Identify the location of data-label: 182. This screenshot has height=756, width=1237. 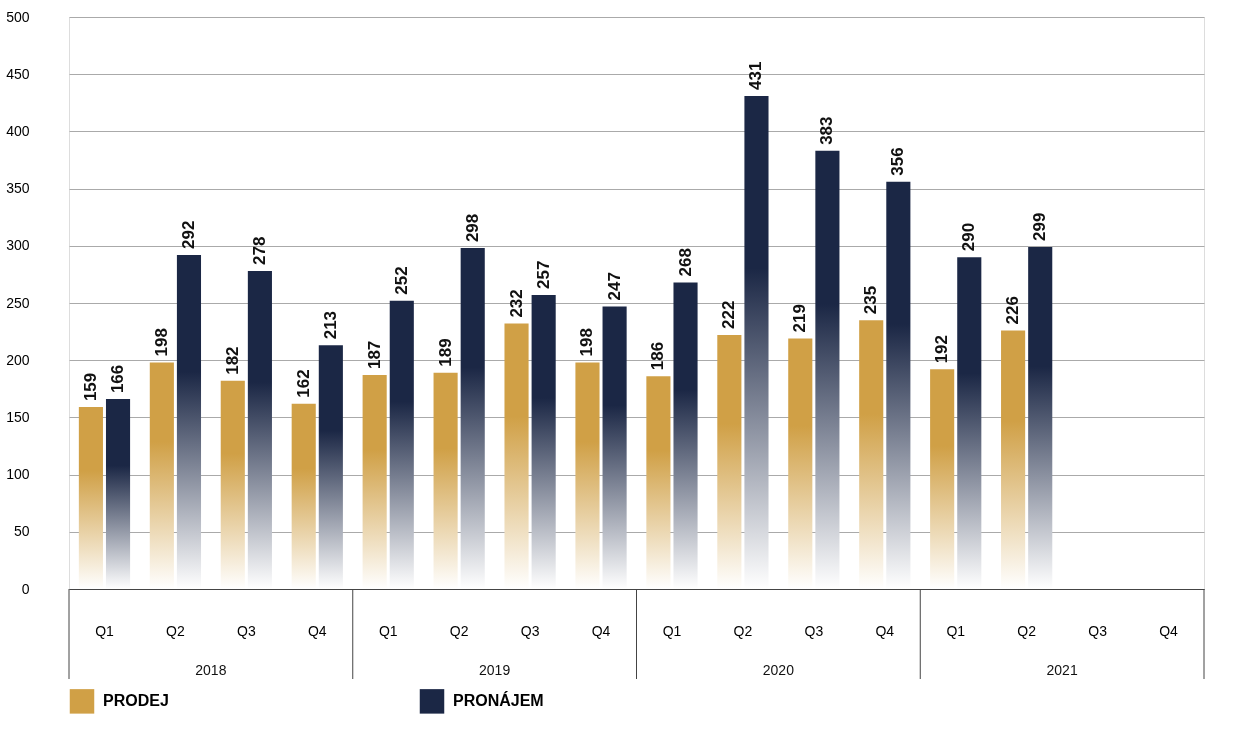
(232, 360).